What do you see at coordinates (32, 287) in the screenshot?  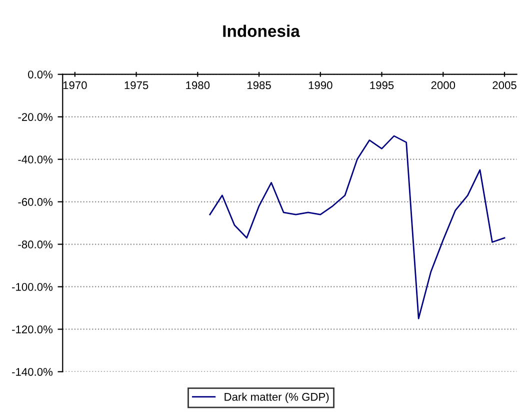 I see `y-tick-label: -100.0%` at bounding box center [32, 287].